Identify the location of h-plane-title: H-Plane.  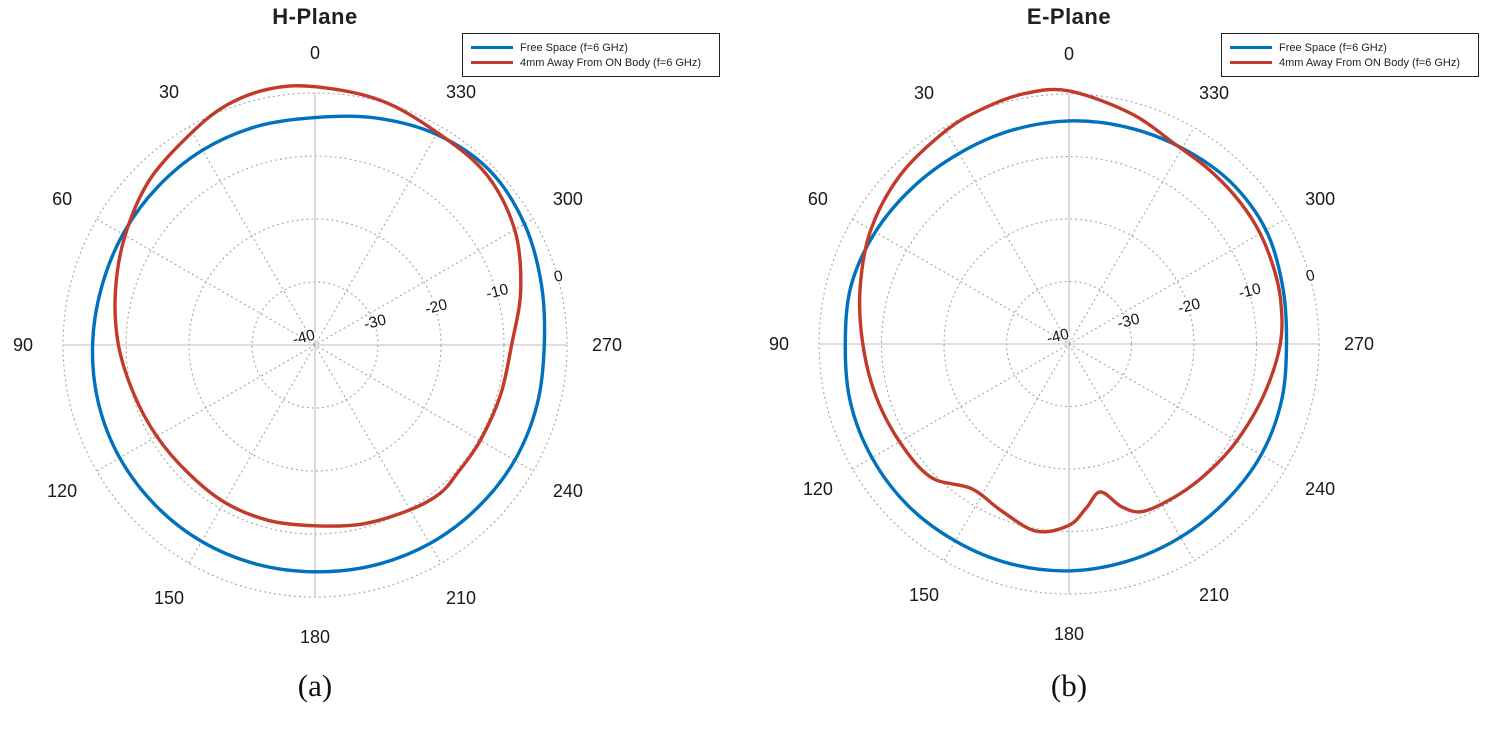
(315, 16).